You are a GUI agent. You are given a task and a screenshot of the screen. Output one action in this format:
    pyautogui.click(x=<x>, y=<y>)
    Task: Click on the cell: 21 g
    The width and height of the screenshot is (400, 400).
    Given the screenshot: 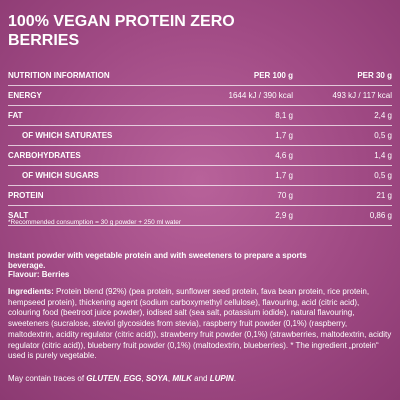 What is the action you would take?
    pyautogui.click(x=384, y=195)
    